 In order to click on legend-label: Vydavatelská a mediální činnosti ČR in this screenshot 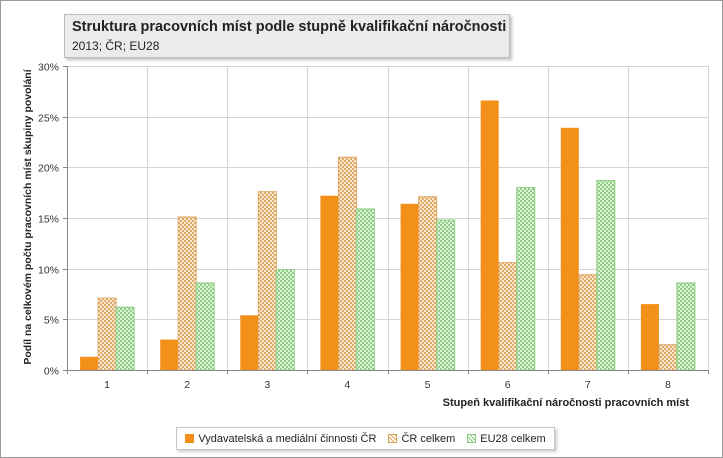, I will do `click(287, 438)`.